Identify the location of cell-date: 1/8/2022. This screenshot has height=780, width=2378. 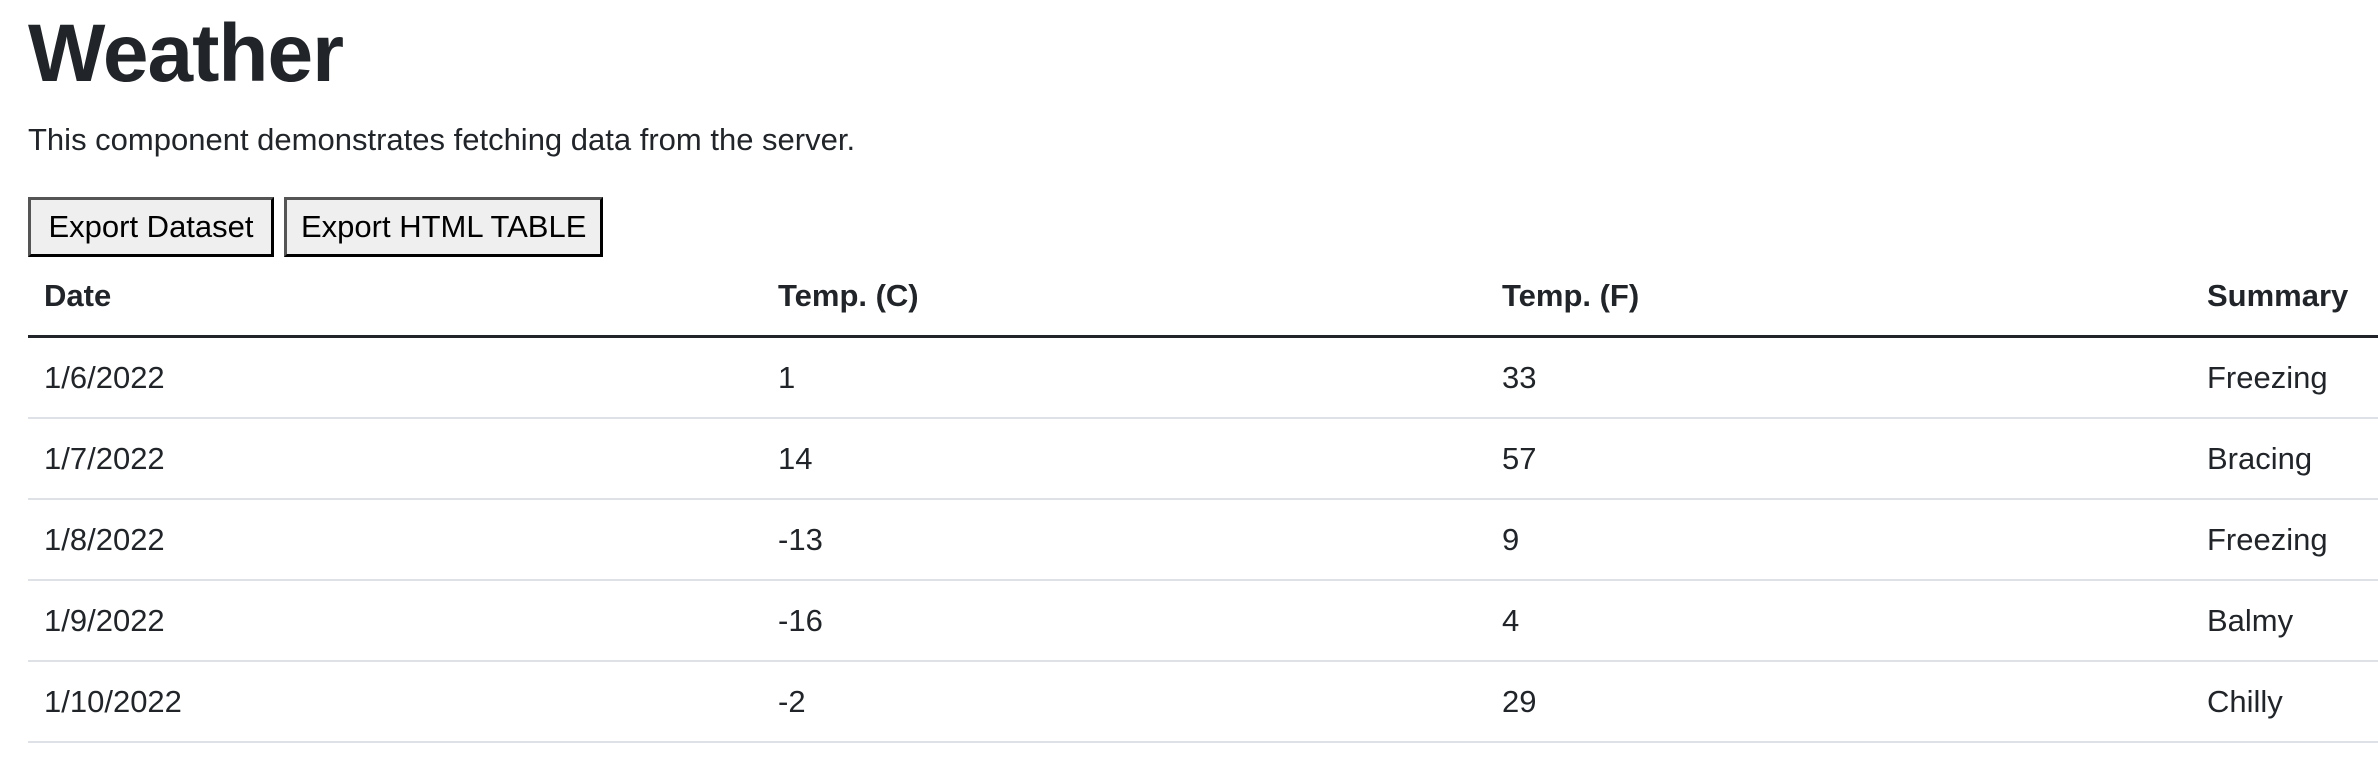
(395, 540).